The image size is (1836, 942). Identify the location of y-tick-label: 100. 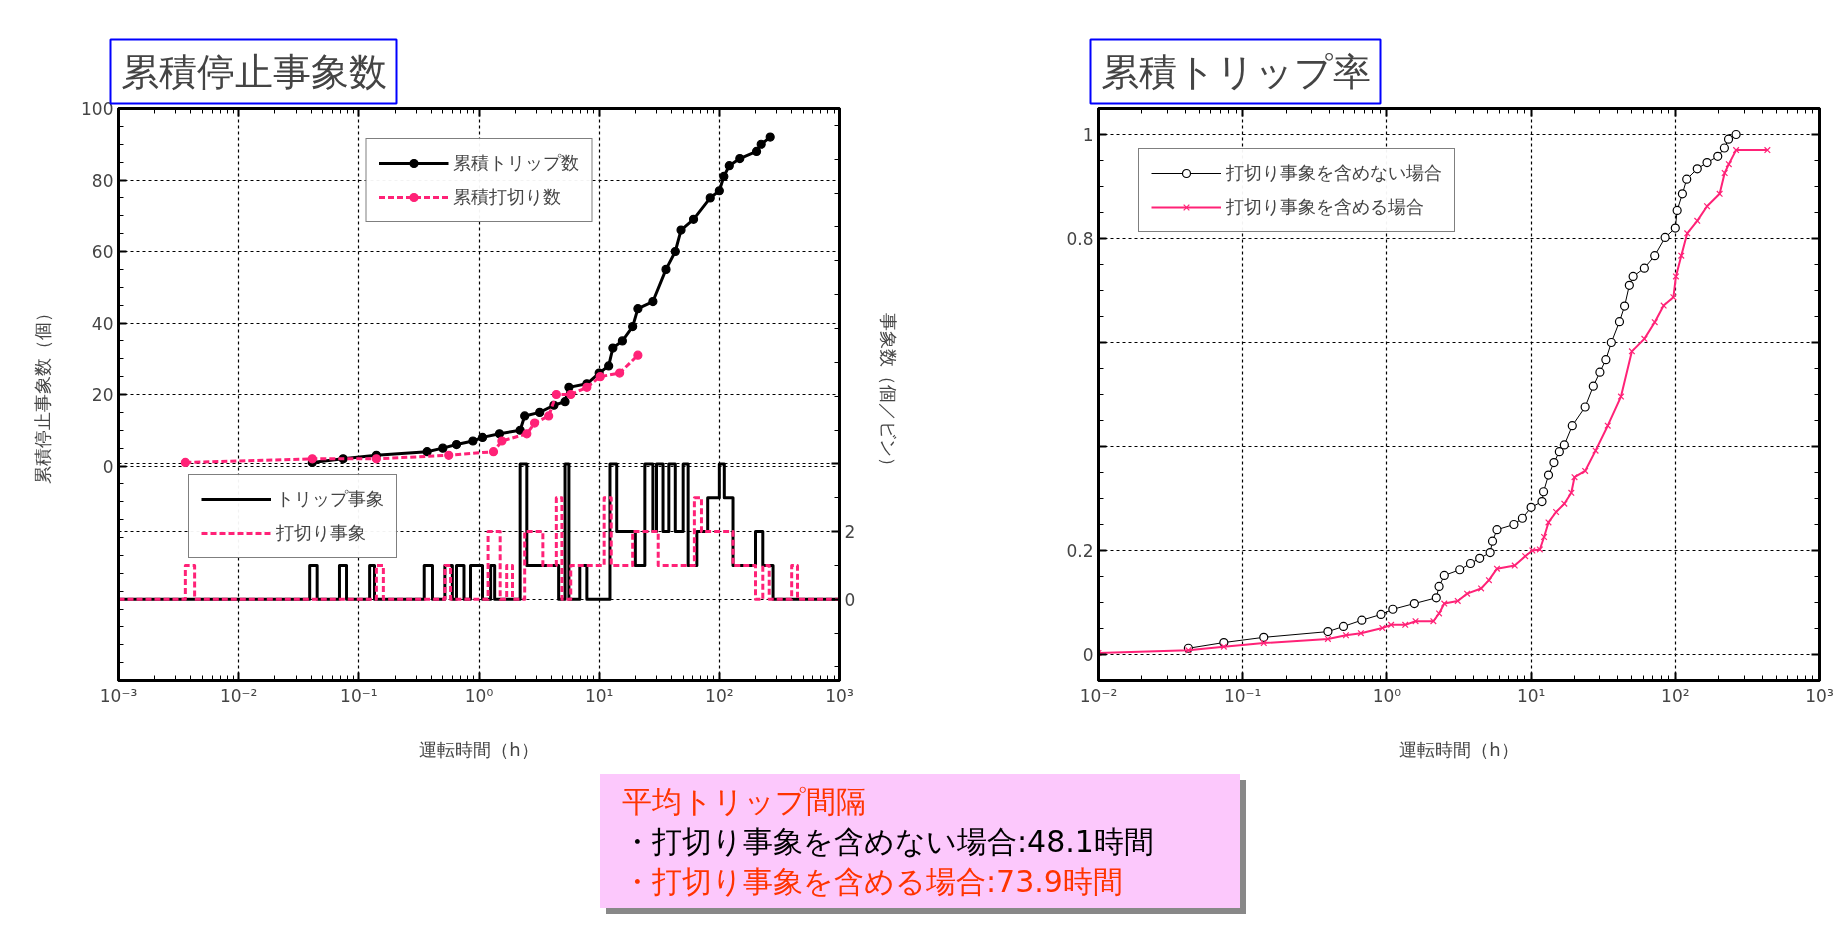
(97, 109).